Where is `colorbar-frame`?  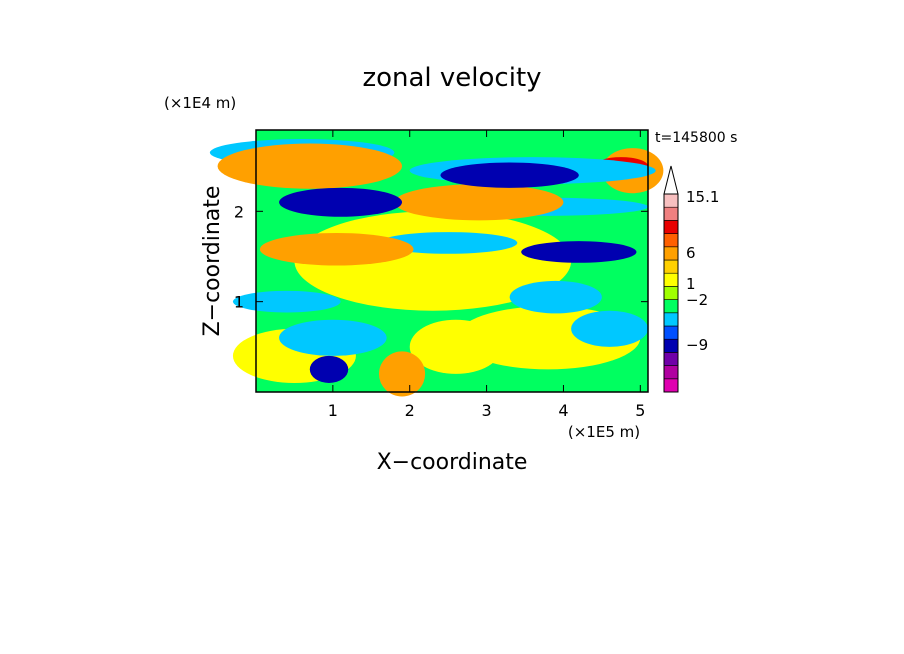
colorbar-frame is located at coordinates (671, 293).